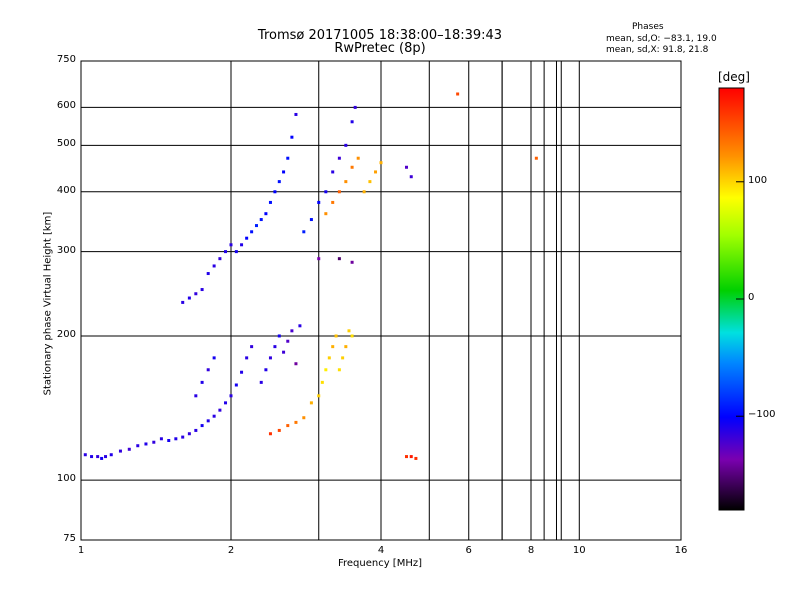  What do you see at coordinates (66, 334) in the screenshot?
I see `y-tick-label: 200` at bounding box center [66, 334].